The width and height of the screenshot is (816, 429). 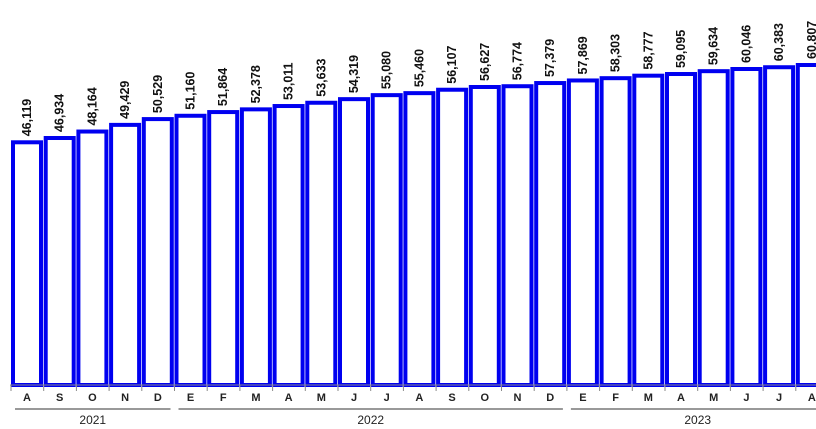 I want to click on value-label: 55,460, so click(x=419, y=68).